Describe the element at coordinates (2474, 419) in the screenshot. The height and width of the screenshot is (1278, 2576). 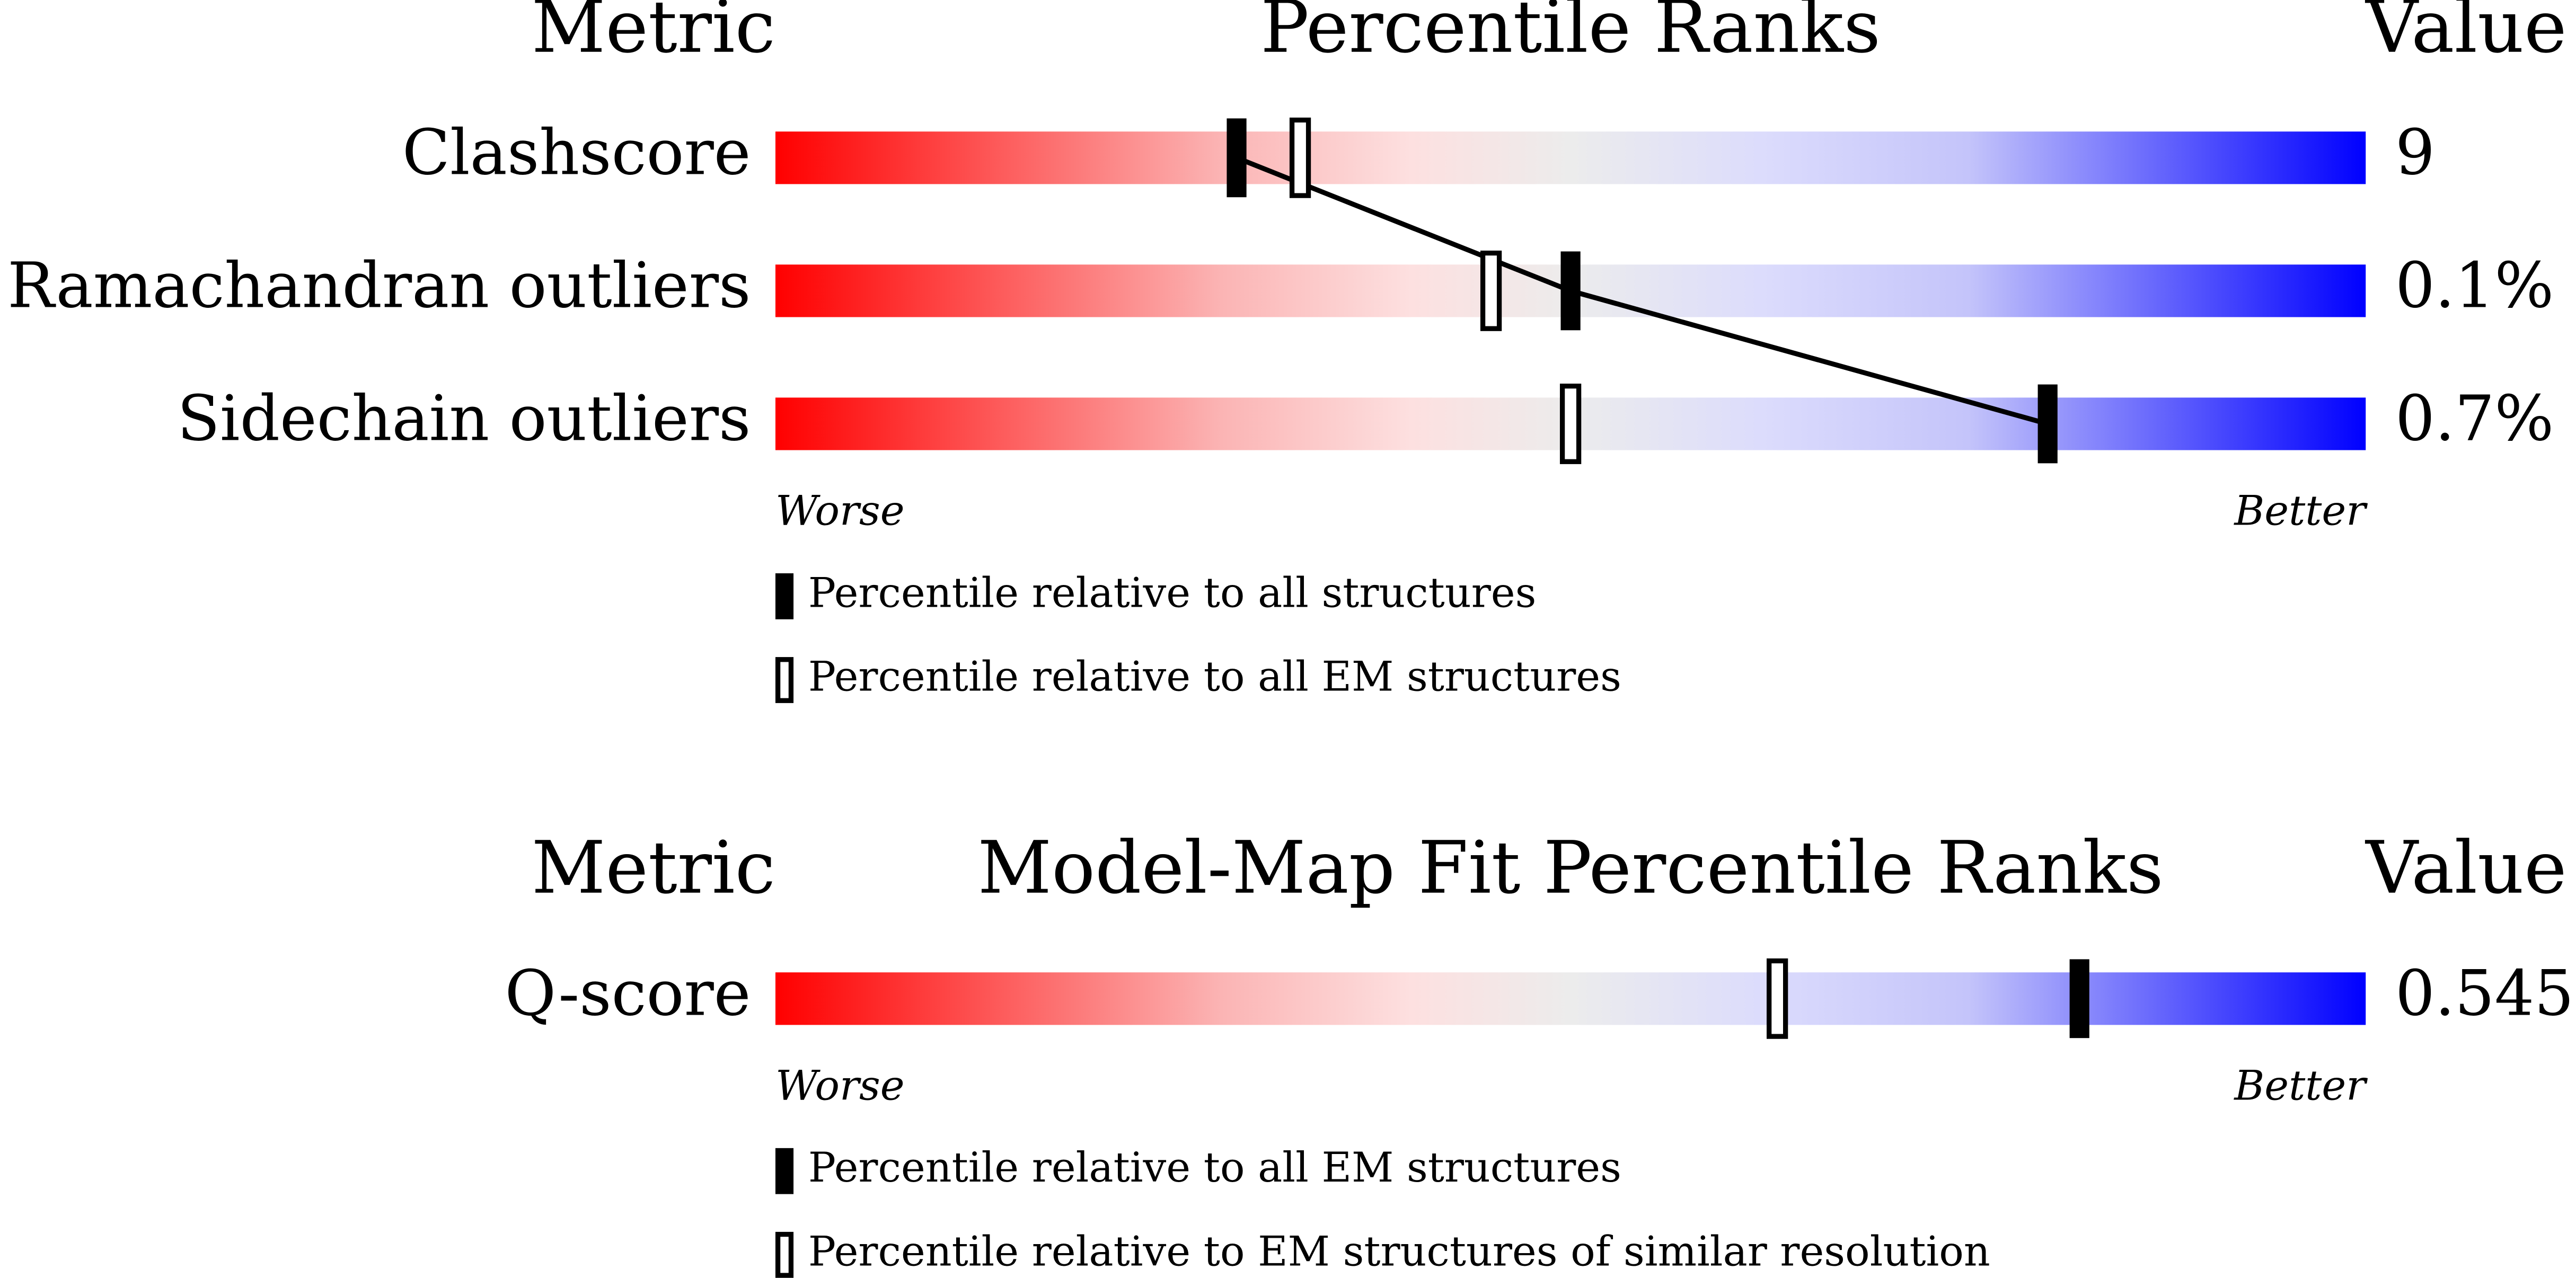
I see `metric-value: 0.7%` at that location.